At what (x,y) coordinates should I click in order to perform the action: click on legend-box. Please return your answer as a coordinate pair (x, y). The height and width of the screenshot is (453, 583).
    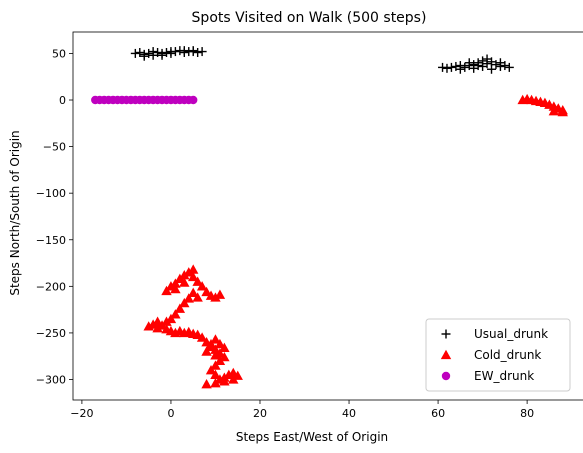
    Looking at the image, I should click on (498, 355).